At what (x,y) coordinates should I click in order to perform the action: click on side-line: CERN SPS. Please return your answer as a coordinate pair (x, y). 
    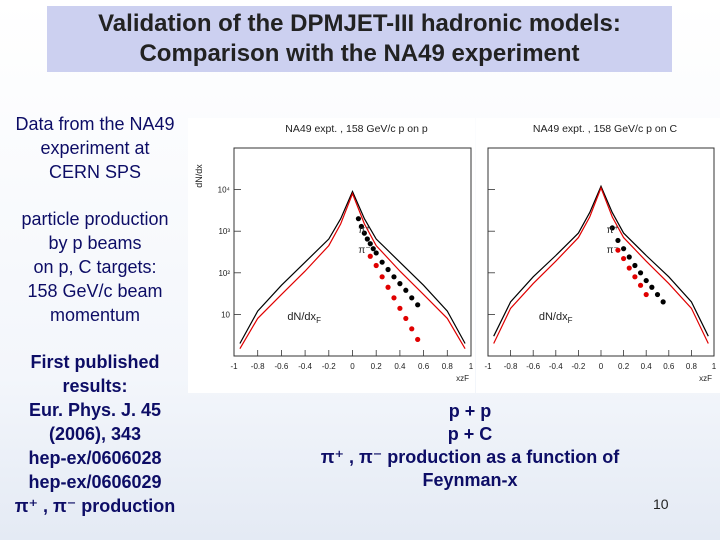
    Looking at the image, I should click on (95, 172).